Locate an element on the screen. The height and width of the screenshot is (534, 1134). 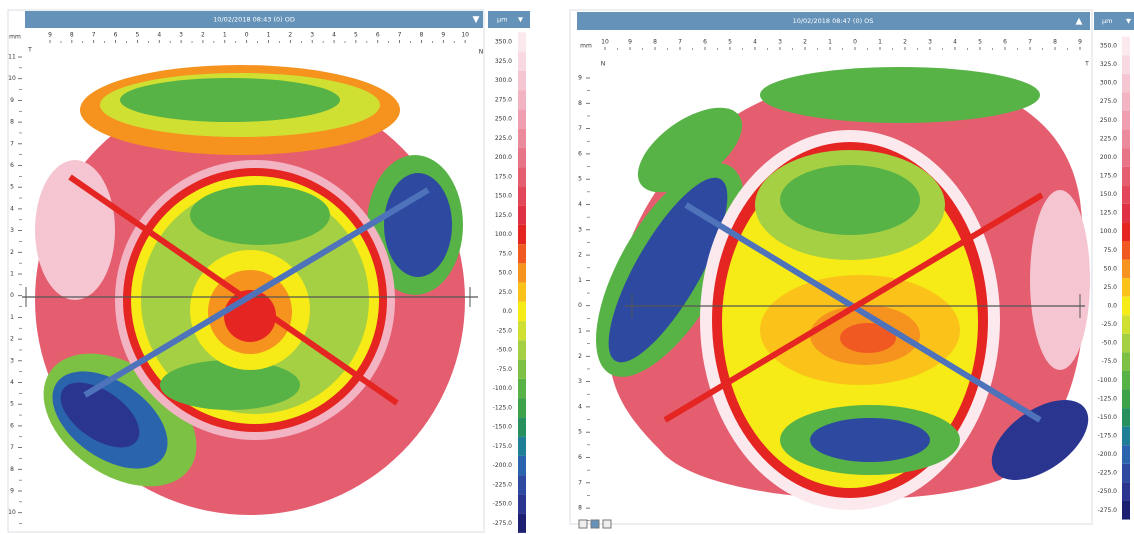
scale-label: -25.0 is located at coordinates (1109, 324).